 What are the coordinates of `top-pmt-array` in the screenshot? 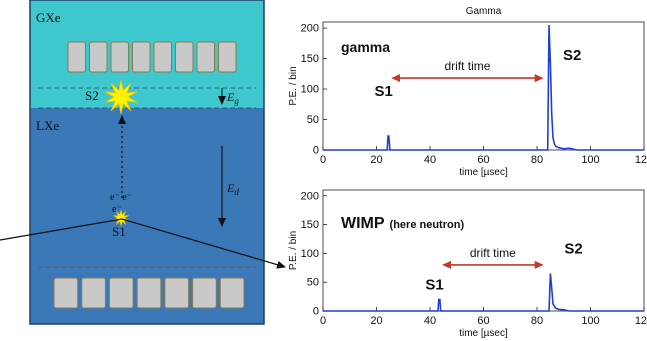 It's located at (152, 57).